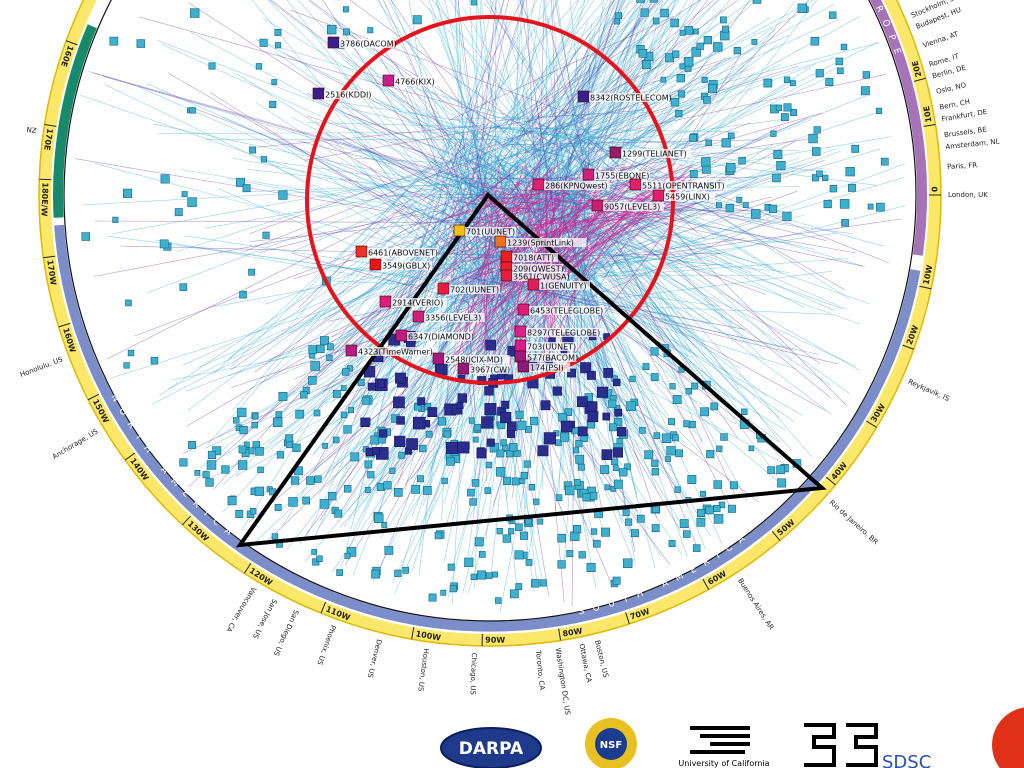 The width and height of the screenshot is (1024, 768). What do you see at coordinates (566, 311) in the screenshot?
I see `as-label: 6453(TELEGLOBE)` at bounding box center [566, 311].